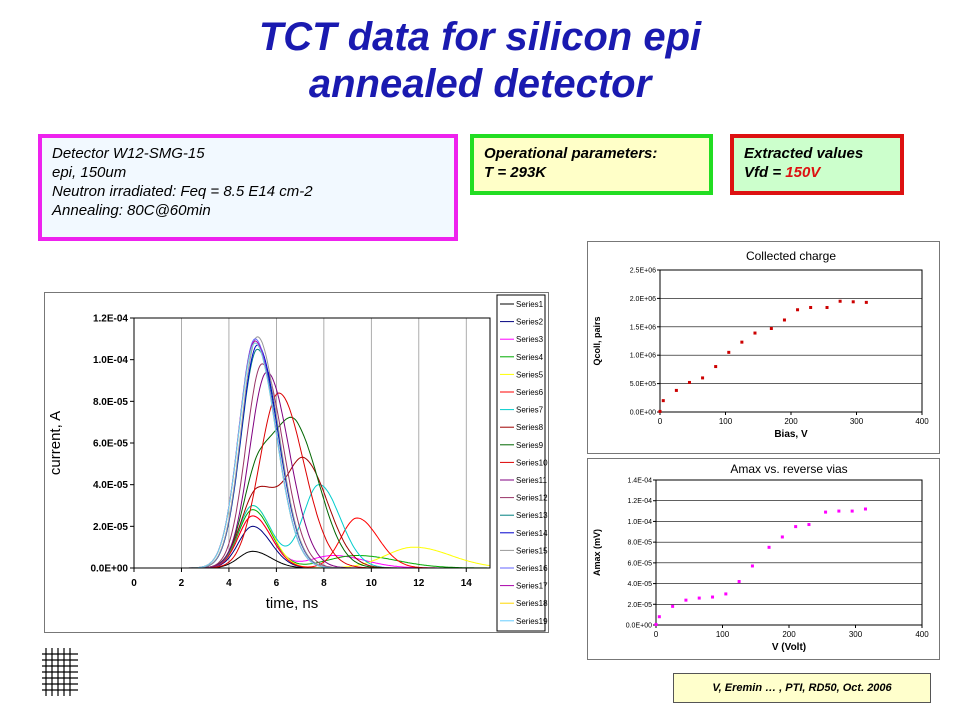 Image resolution: width=960 pixels, height=720 pixels. Describe the element at coordinates (788, 469) in the screenshot. I see `chart-title: Amax vs. reverse vias` at that location.